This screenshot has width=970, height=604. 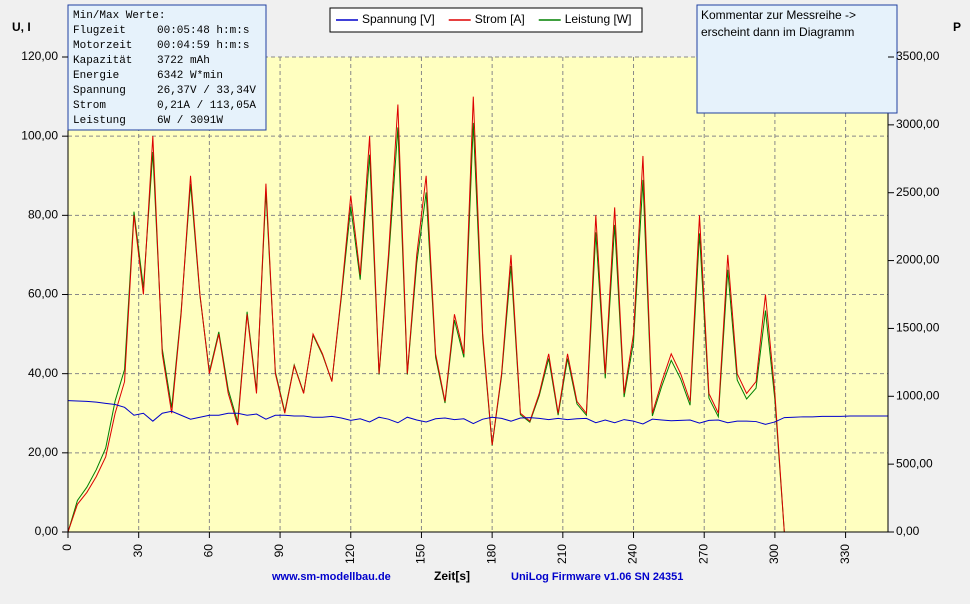 I want to click on y2-tick-label: 2000,00, so click(x=918, y=260).